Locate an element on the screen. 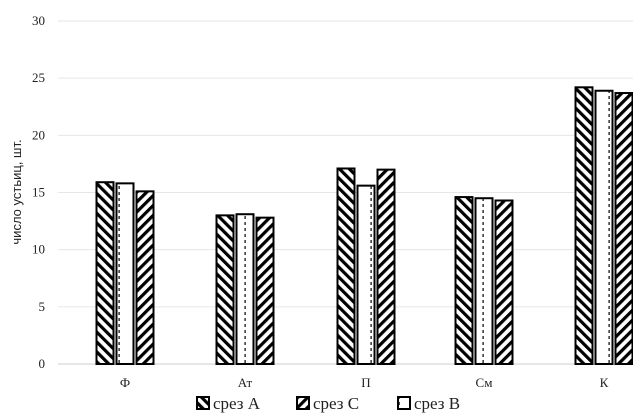 The height and width of the screenshot is (419, 633). y-tick-label: 5 is located at coordinates (42, 306).